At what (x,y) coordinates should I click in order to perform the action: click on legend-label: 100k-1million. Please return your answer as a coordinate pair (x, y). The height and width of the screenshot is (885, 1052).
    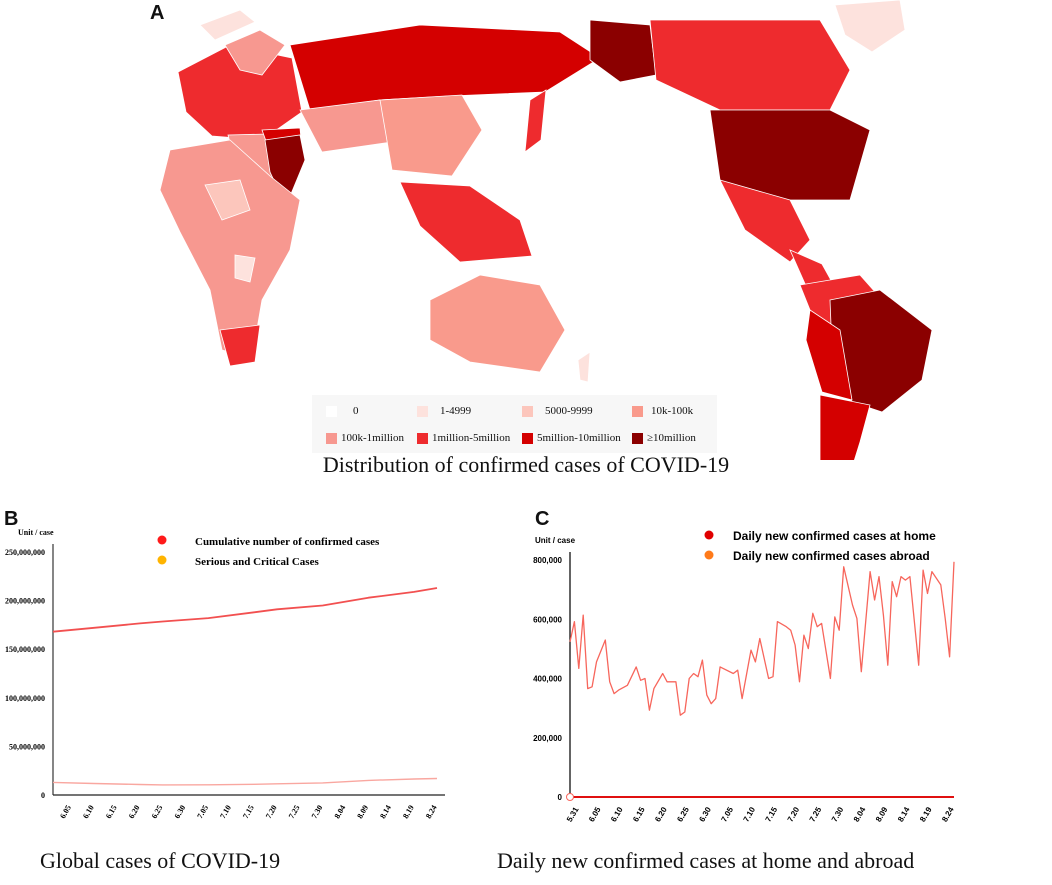
    Looking at the image, I should click on (372, 438).